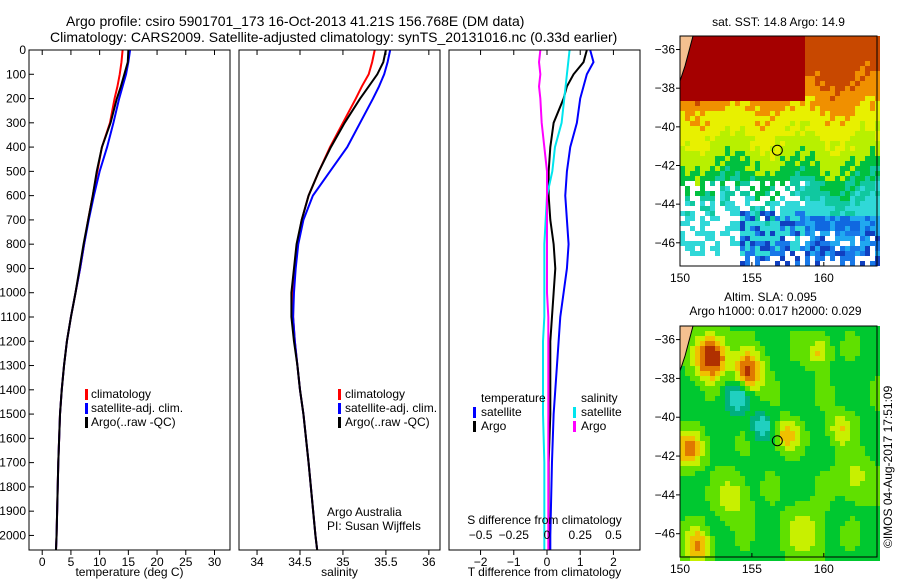 This screenshot has width=900, height=580. Describe the element at coordinates (16, 99) in the screenshot. I see `y-tick-label: 200` at that location.